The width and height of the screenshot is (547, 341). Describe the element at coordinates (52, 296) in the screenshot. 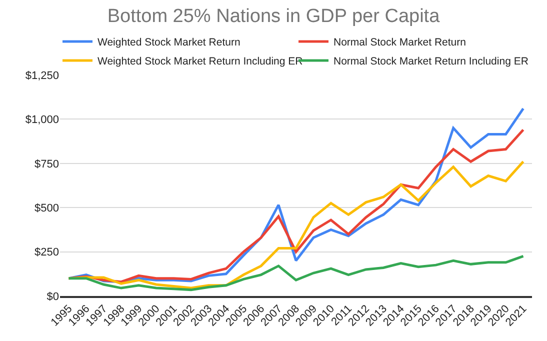

I see `y-tick-label: $0` at that location.